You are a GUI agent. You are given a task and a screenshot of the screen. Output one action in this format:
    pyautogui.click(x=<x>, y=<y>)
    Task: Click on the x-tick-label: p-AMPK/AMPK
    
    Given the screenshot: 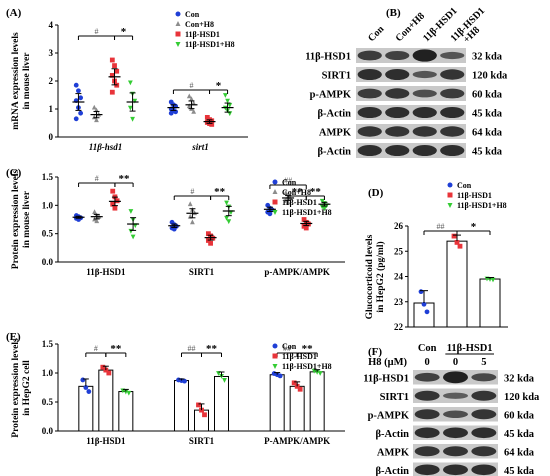 What is the action you would take?
    pyautogui.click(x=297, y=272)
    